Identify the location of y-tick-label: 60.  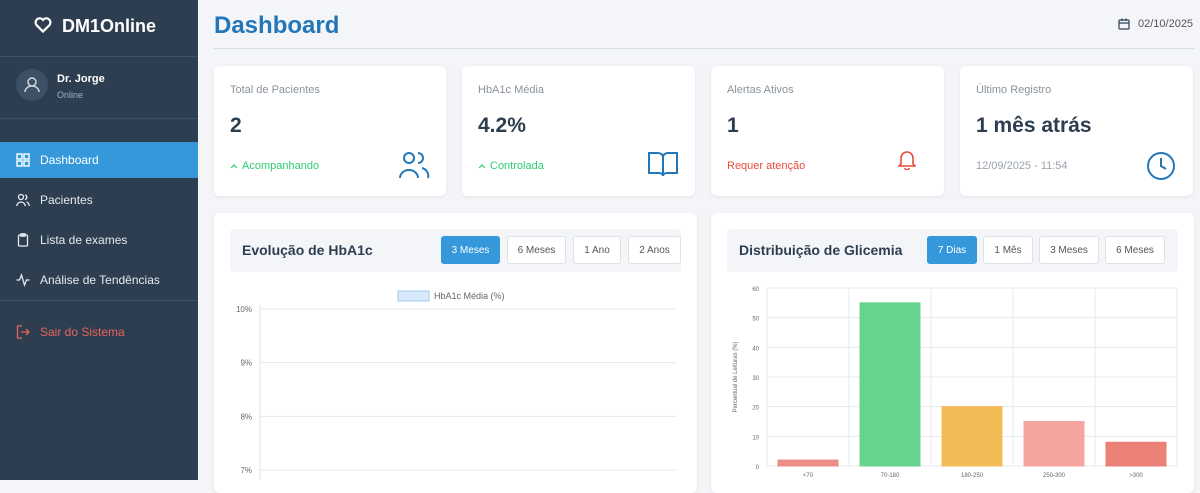
(755, 290).